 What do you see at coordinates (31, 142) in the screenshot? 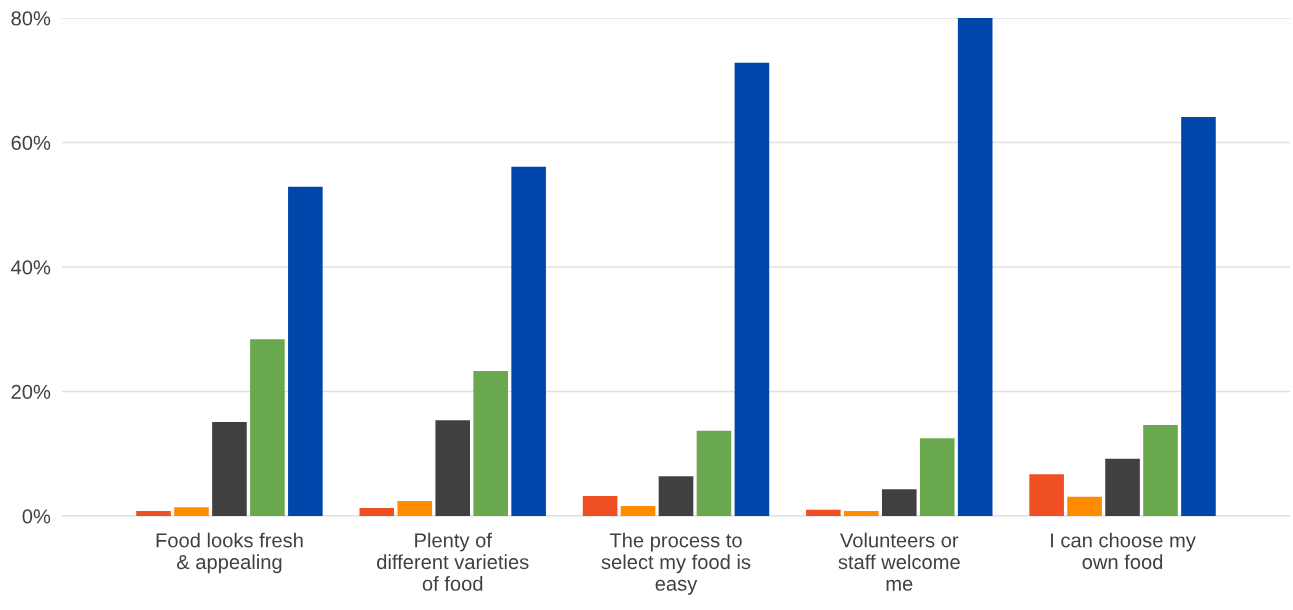
I see `y-tick-label: 60%` at bounding box center [31, 142].